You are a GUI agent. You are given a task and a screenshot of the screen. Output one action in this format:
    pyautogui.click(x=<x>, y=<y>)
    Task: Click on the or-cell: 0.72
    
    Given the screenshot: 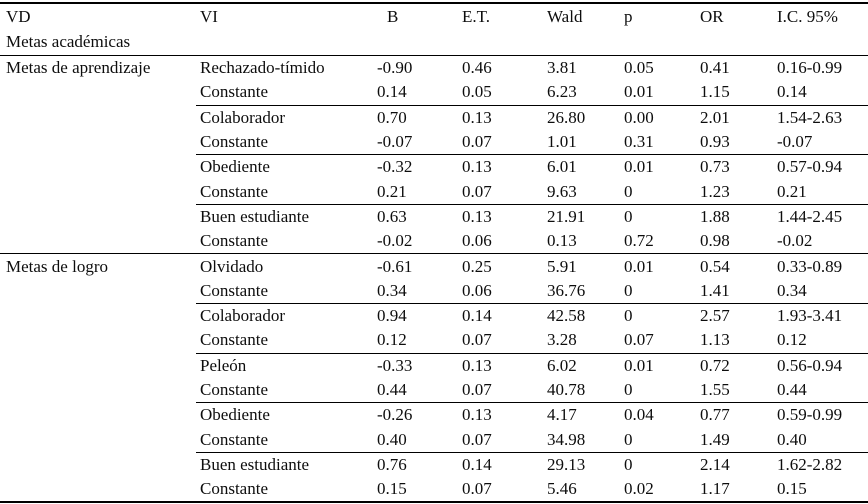 What is the action you would take?
    pyautogui.click(x=715, y=365)
    